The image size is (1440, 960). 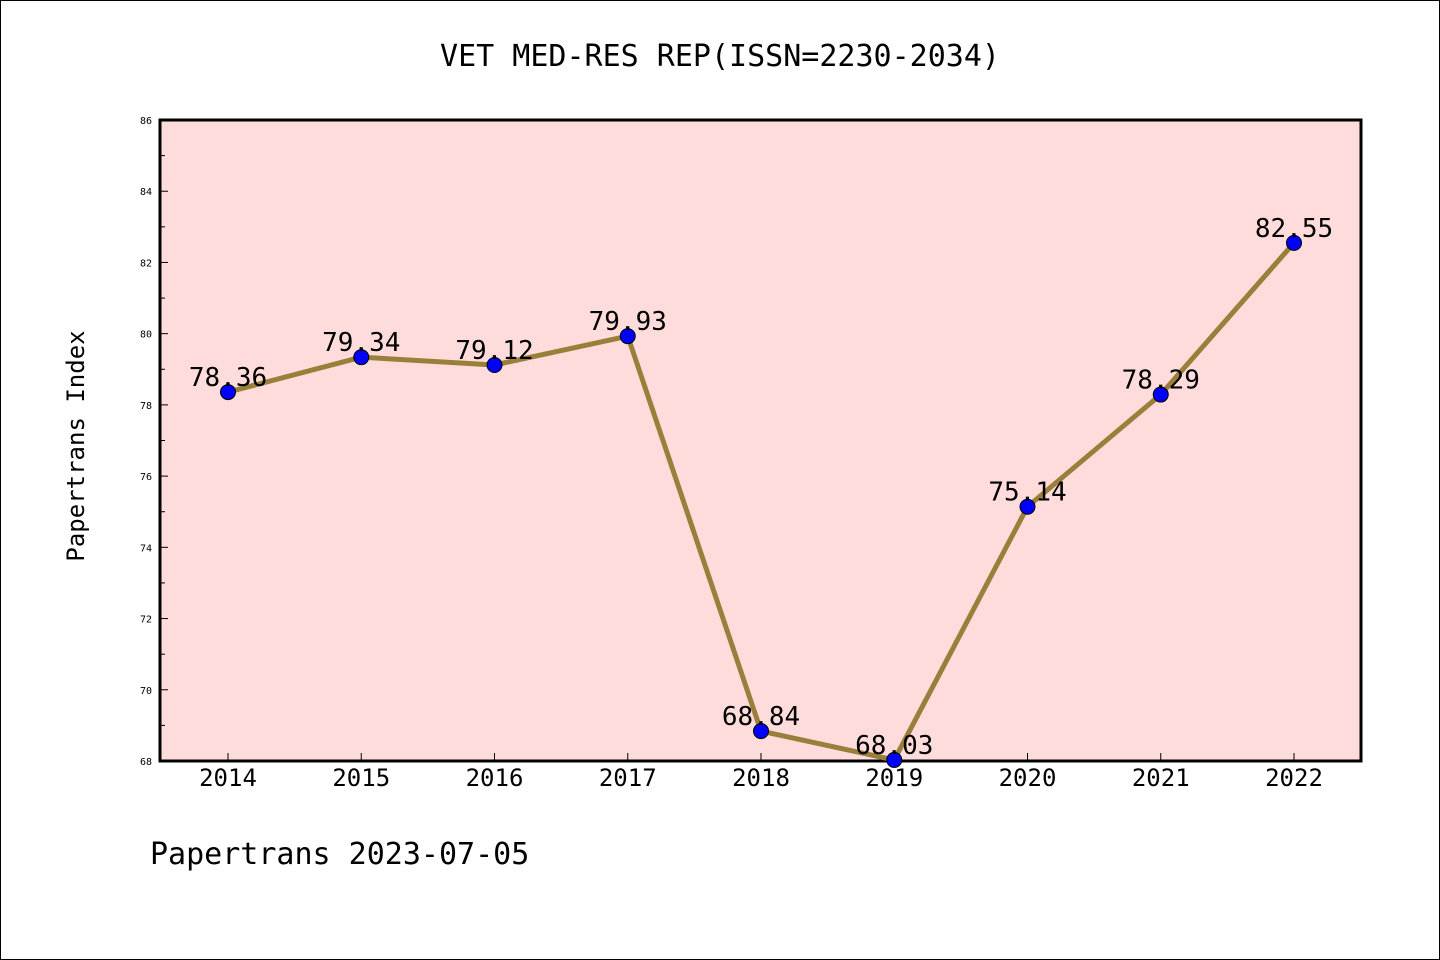 I want to click on x-tick-label: 2015, so click(x=361, y=778).